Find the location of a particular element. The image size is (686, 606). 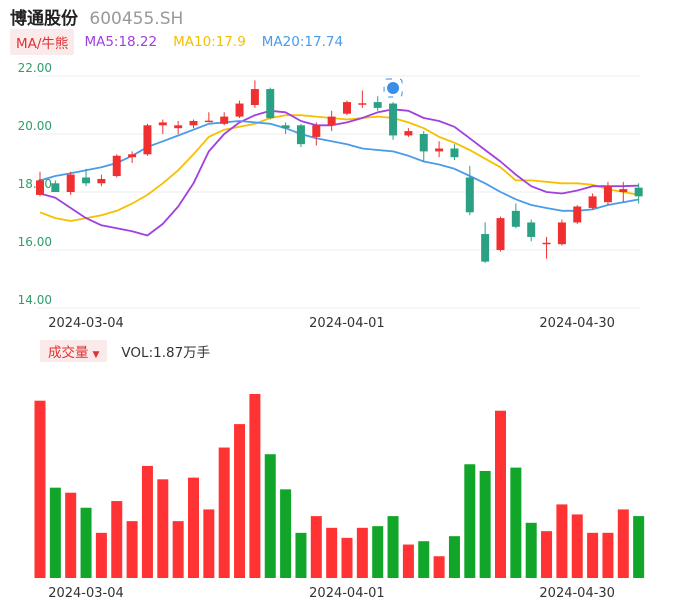

y-tick-label: 20.00 is located at coordinates (35, 126).